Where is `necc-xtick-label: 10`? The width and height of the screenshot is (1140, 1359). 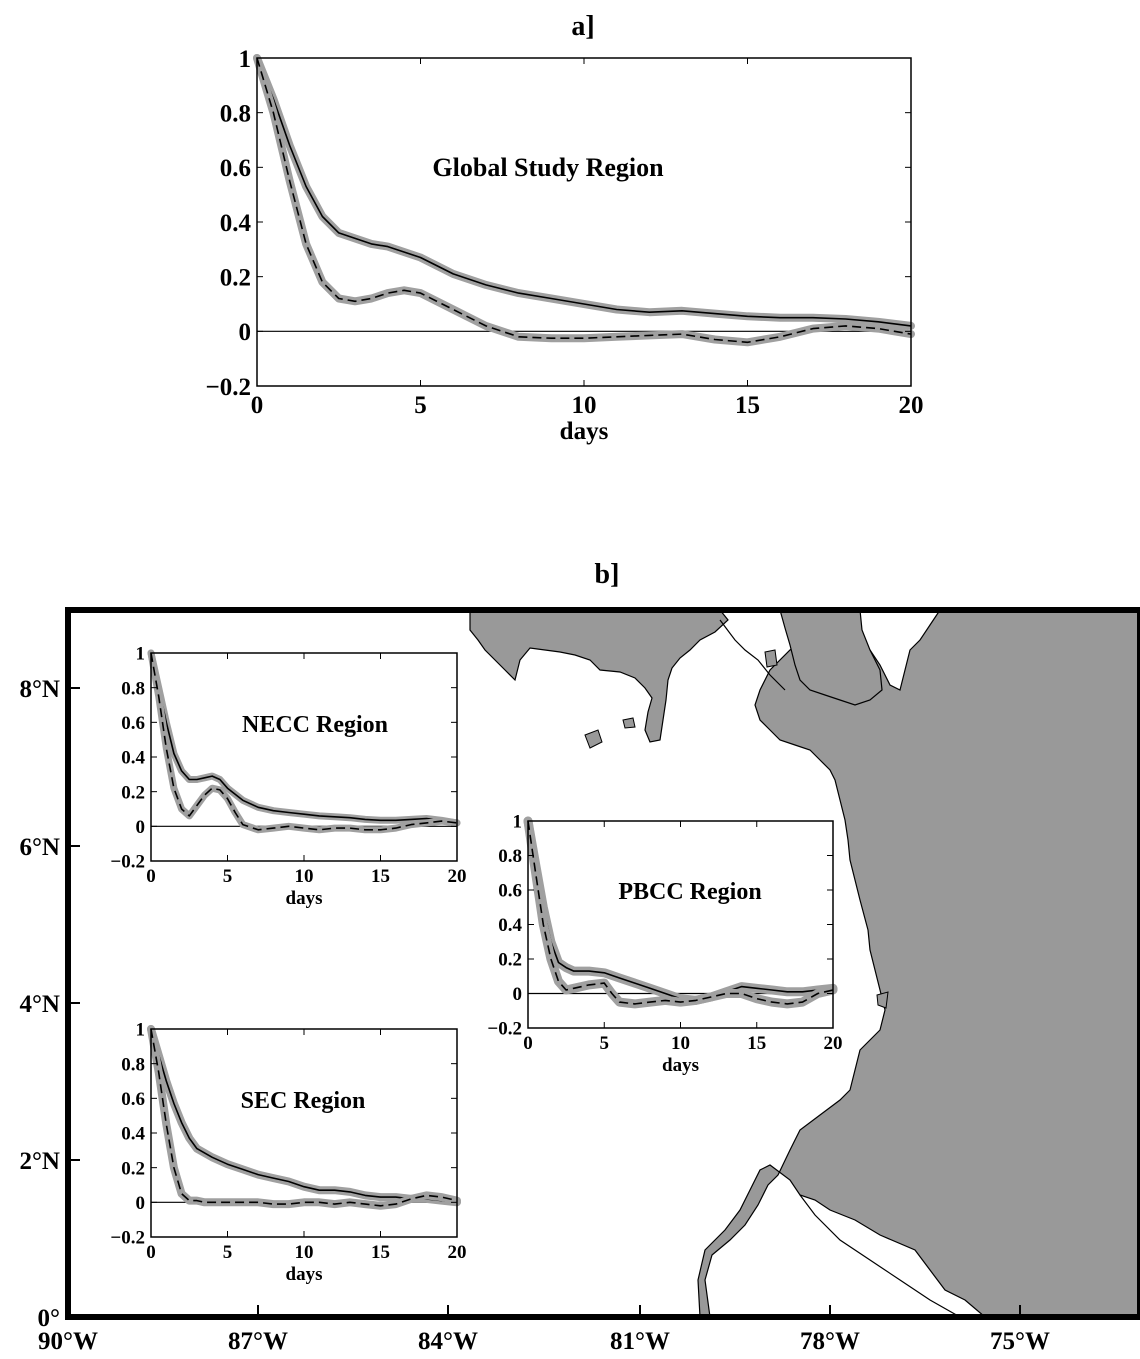
necc-xtick-label: 10 is located at coordinates (304, 876).